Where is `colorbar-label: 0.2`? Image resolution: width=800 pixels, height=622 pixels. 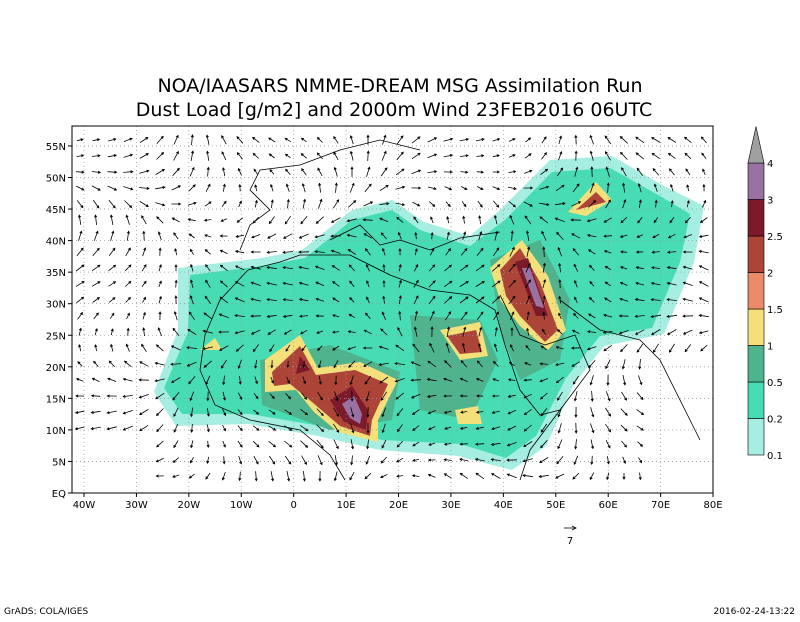 colorbar-label: 0.2 is located at coordinates (775, 420).